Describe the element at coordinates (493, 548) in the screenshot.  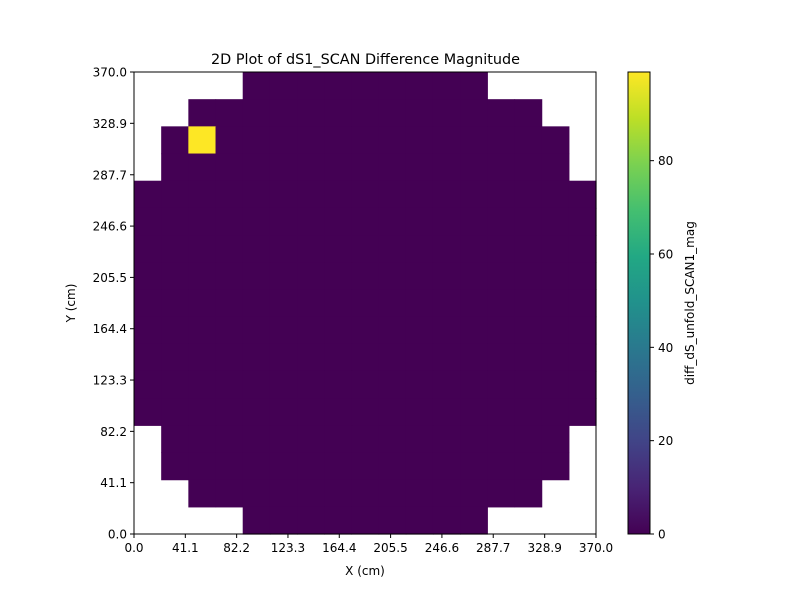
I see `x-tick-label: 287.7` at that location.